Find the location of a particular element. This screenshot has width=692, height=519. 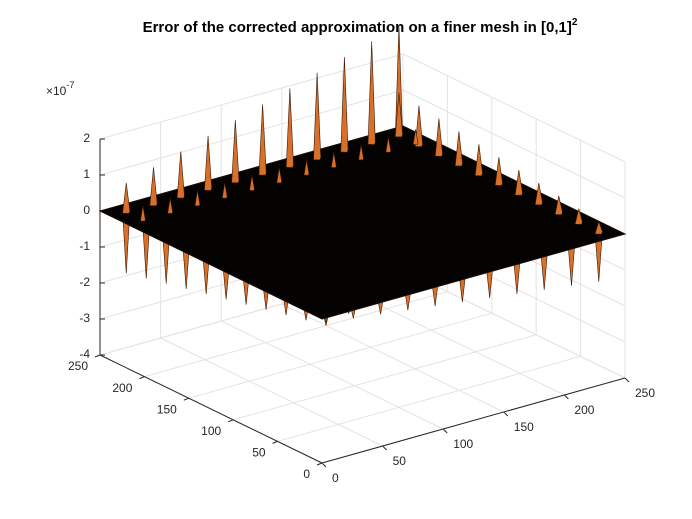

x-tick-label: 250 is located at coordinates (645, 393).